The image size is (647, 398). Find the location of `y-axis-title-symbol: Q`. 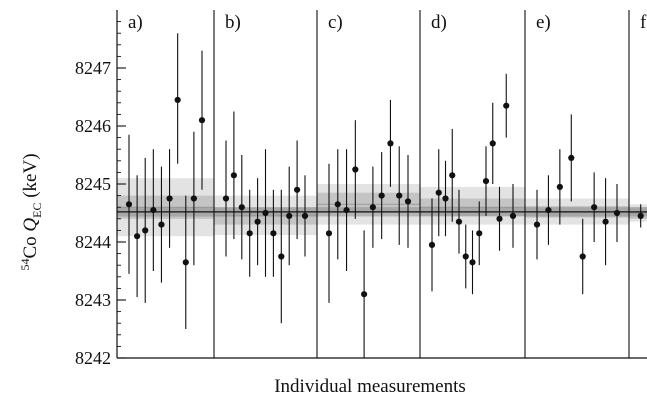

y-axis-title-symbol: Q is located at coordinates (30, 225).